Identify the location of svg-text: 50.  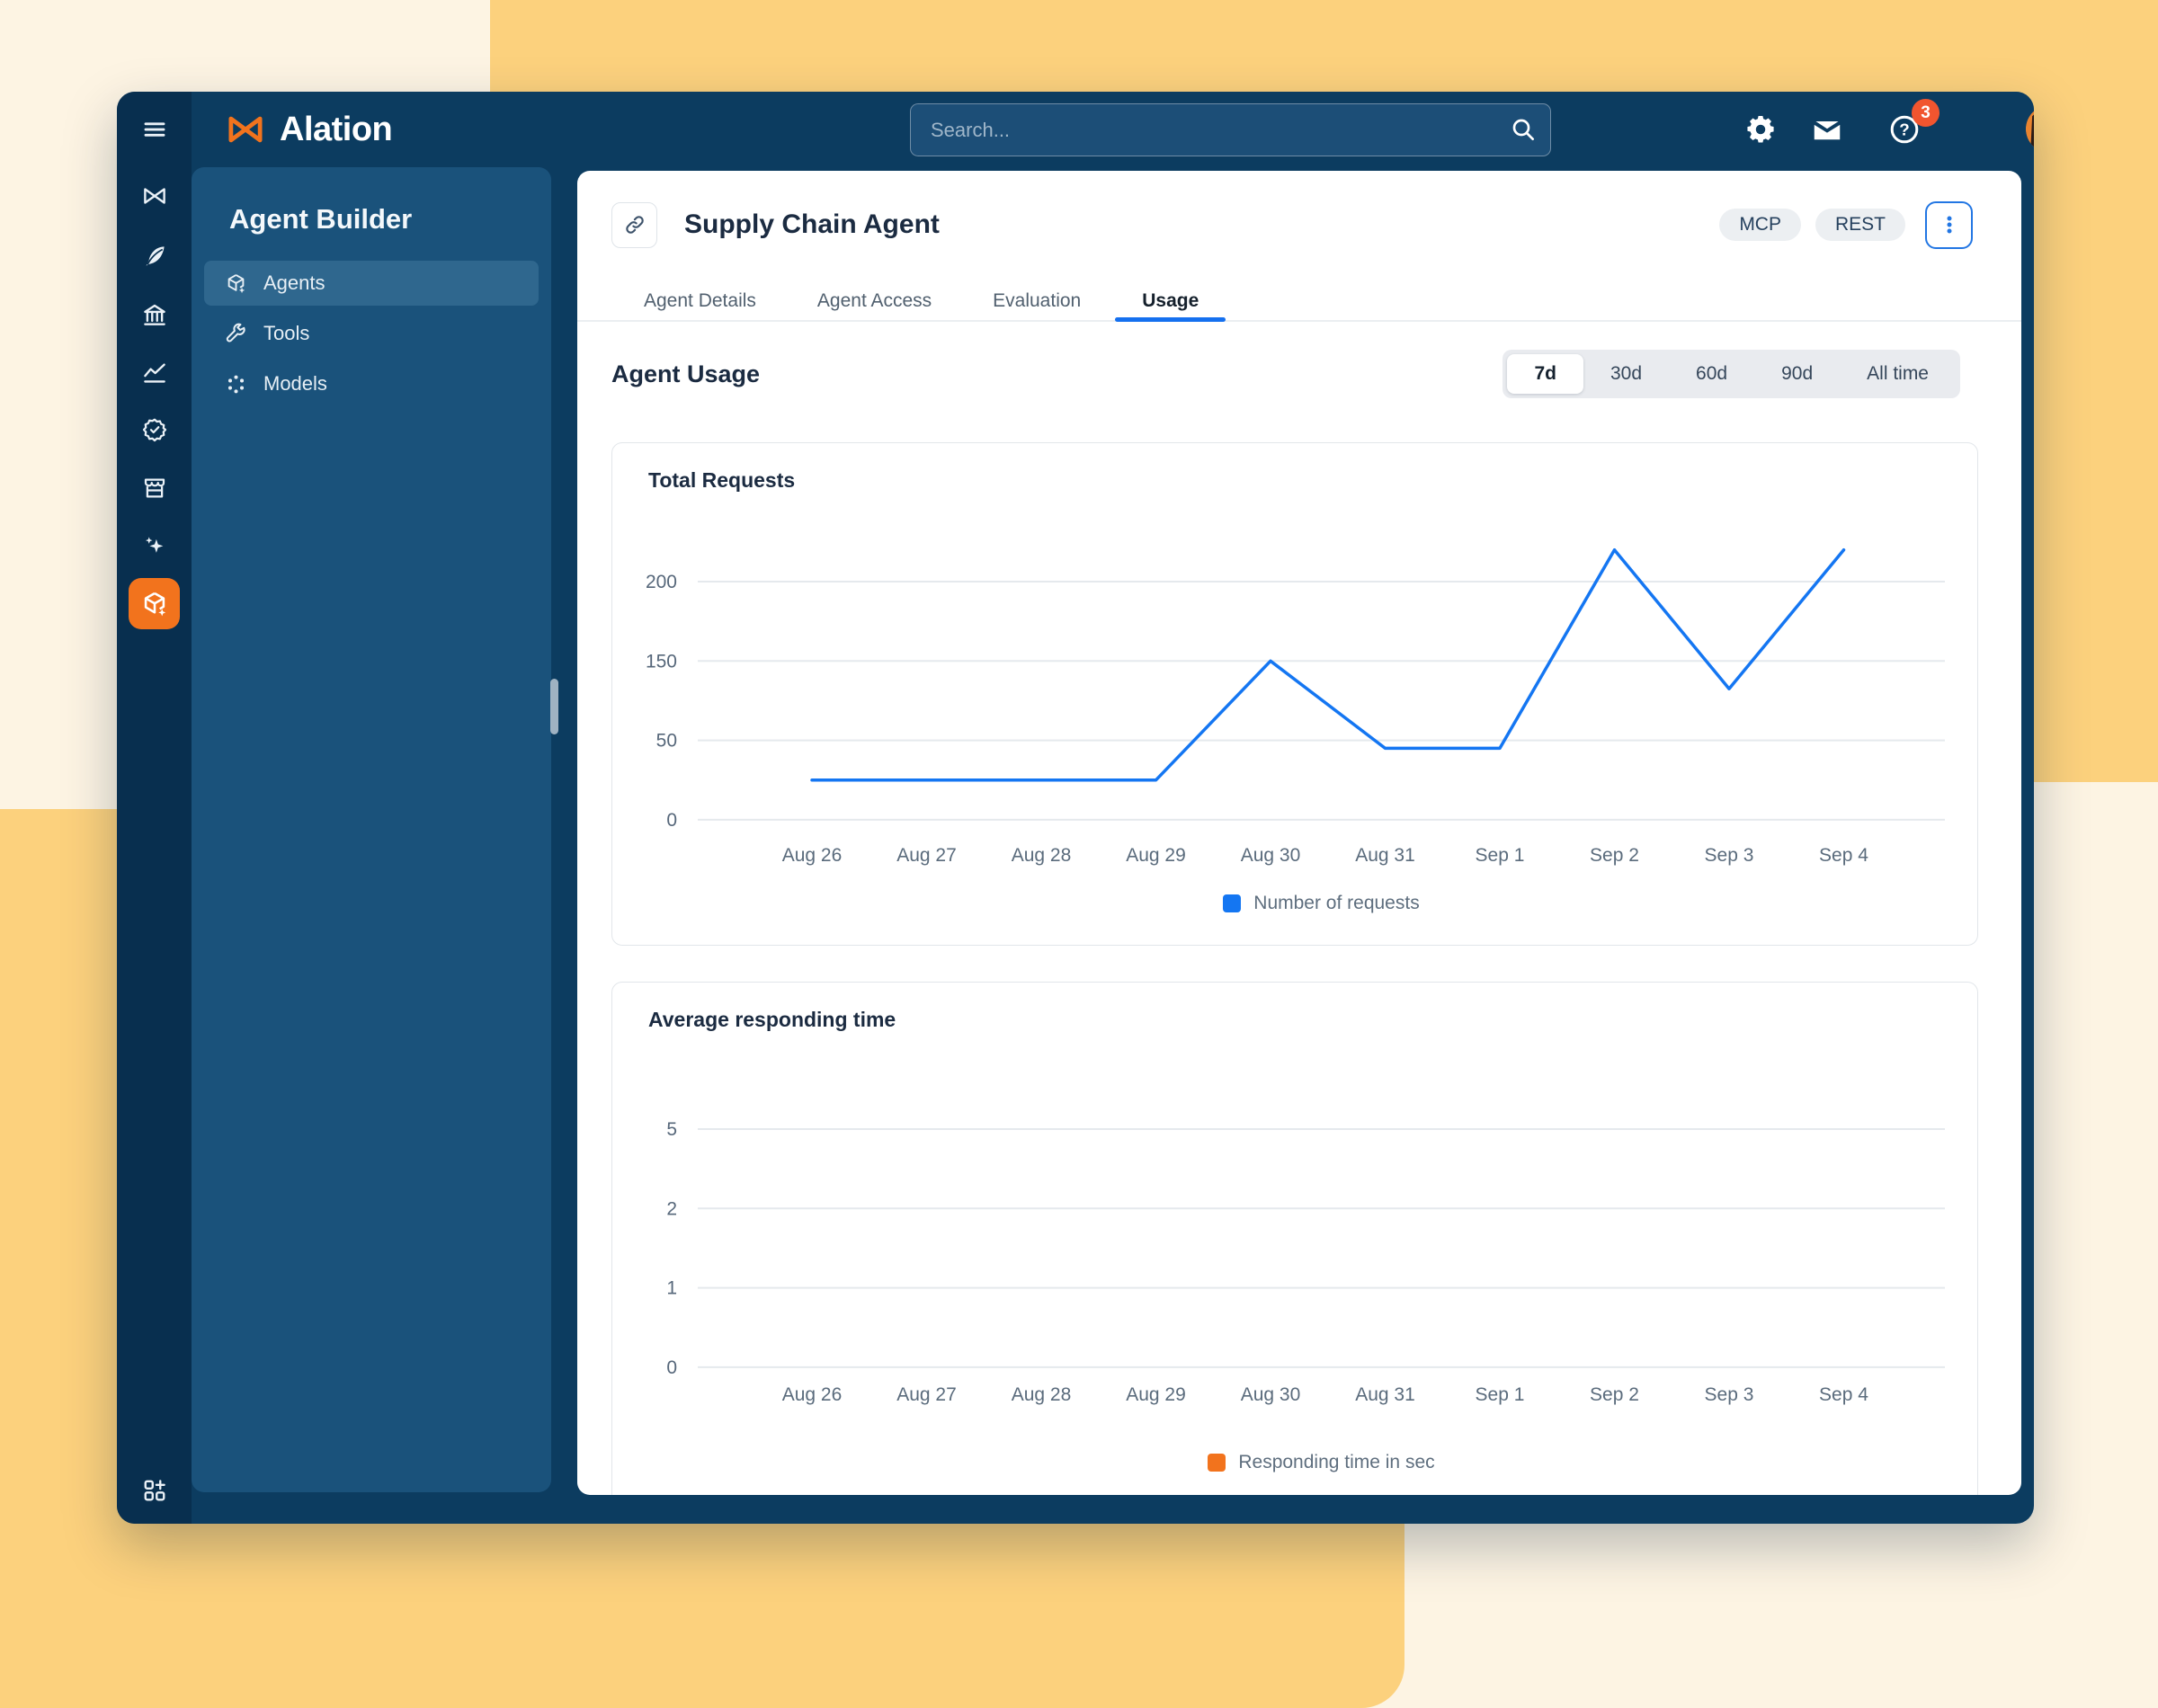
(666, 741).